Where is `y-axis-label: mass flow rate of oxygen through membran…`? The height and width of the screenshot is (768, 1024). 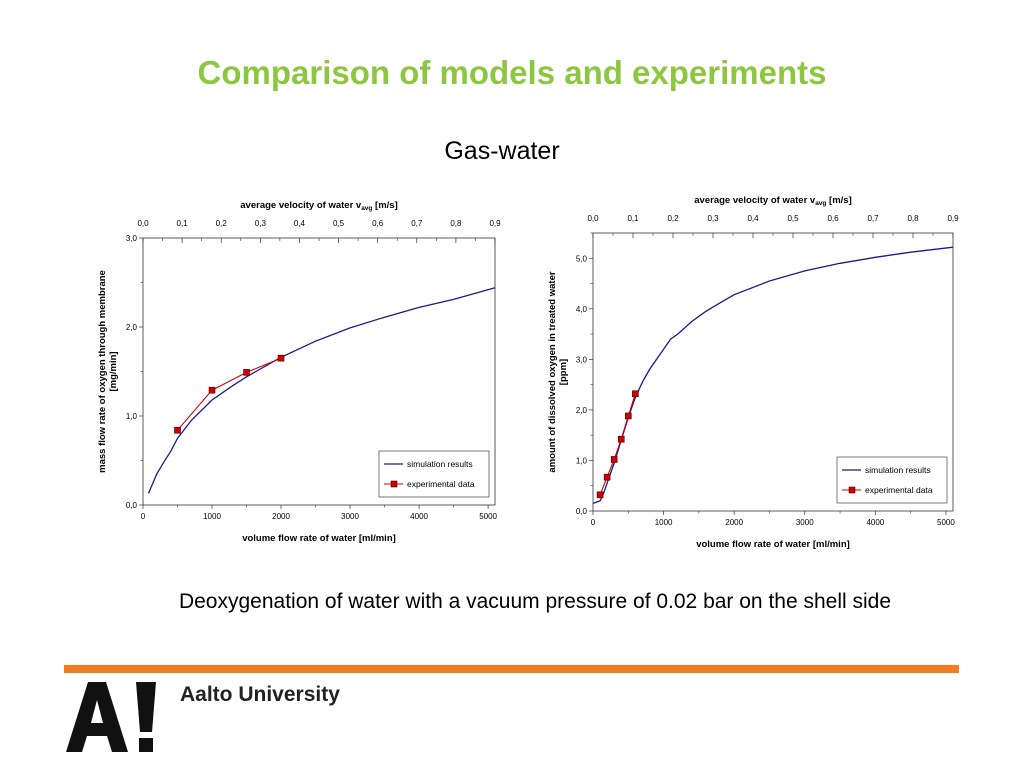 y-axis-label: mass flow rate of oxygen through membran… is located at coordinates (102, 371).